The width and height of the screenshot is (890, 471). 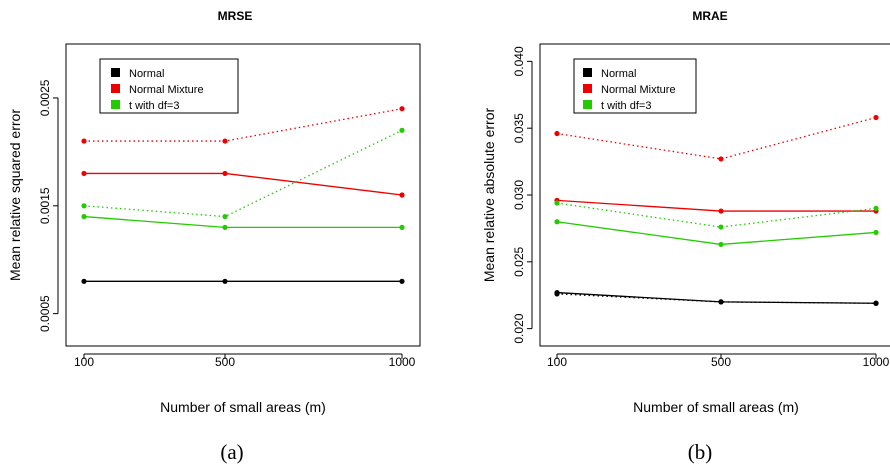 I want to click on series-line-b-normal-dotted, so click(x=716, y=298).